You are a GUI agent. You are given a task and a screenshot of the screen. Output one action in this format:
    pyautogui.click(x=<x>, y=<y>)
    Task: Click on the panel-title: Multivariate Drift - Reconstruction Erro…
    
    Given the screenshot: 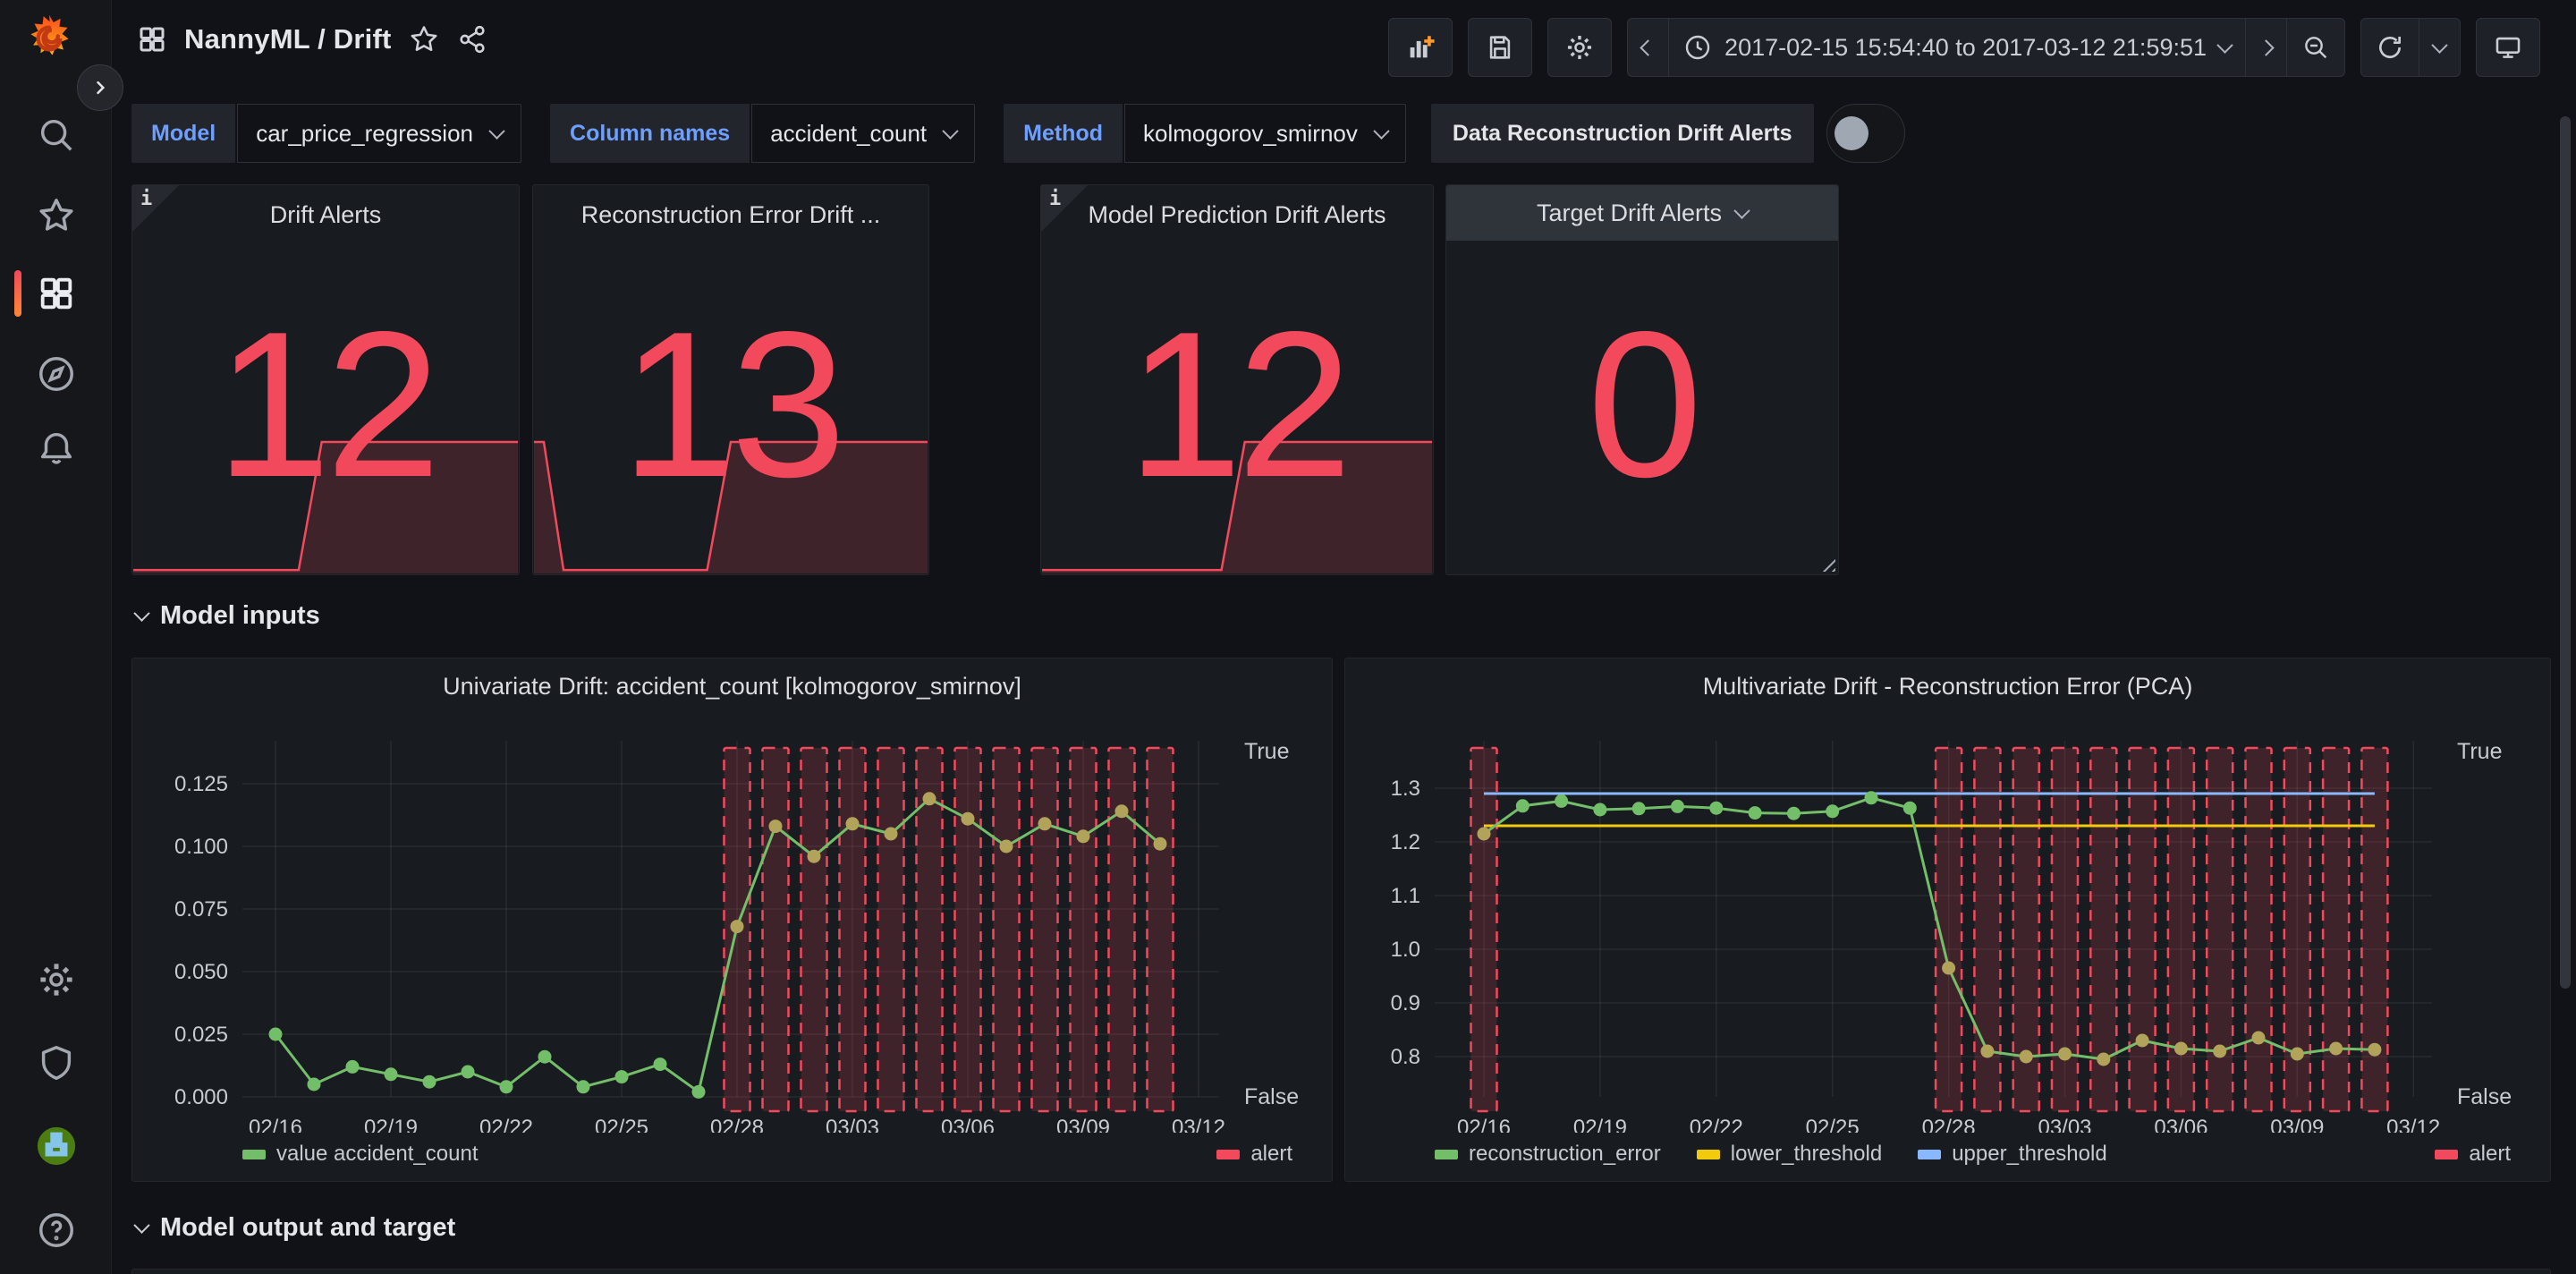 What is the action you would take?
    pyautogui.click(x=1947, y=686)
    